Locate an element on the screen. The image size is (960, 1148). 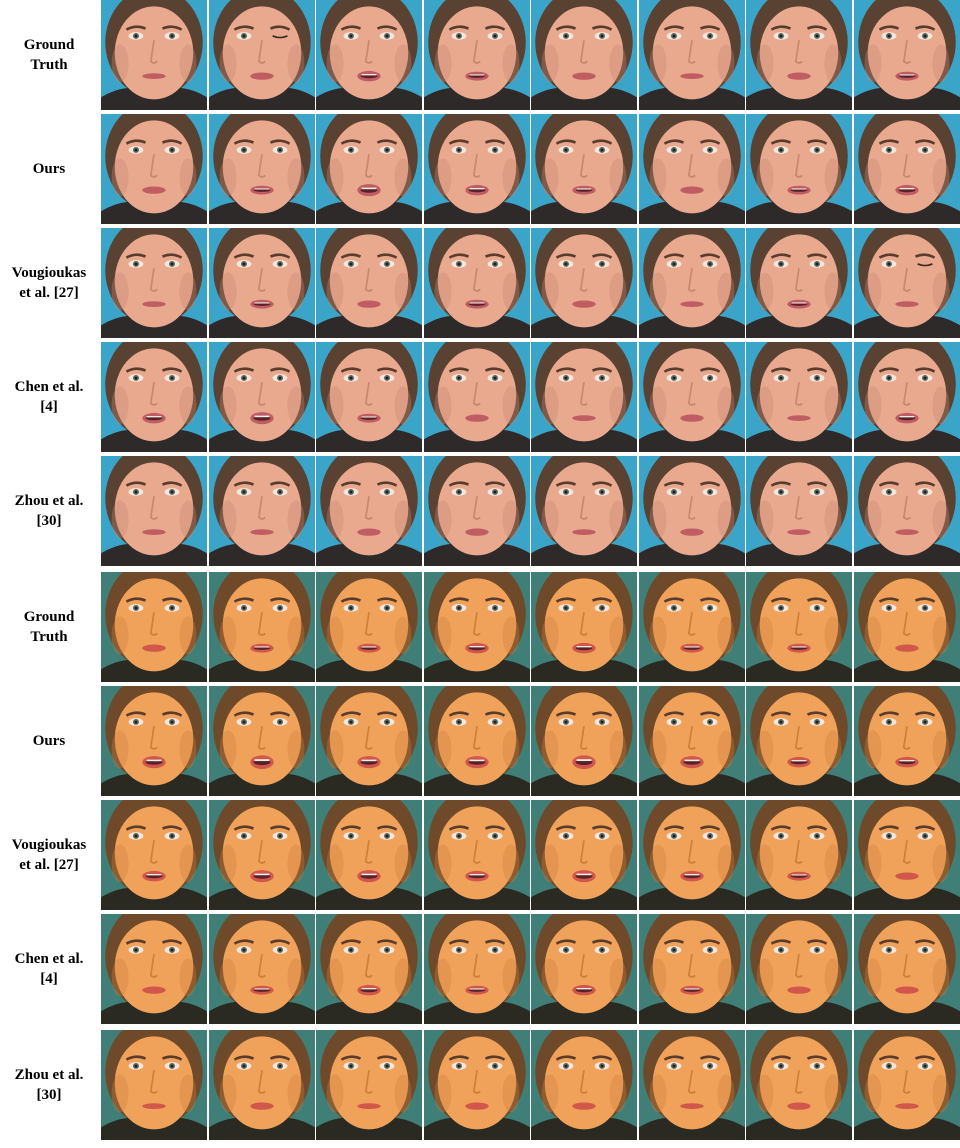
comparison-row: Chen et al. [4] is located at coordinates (480, 969).